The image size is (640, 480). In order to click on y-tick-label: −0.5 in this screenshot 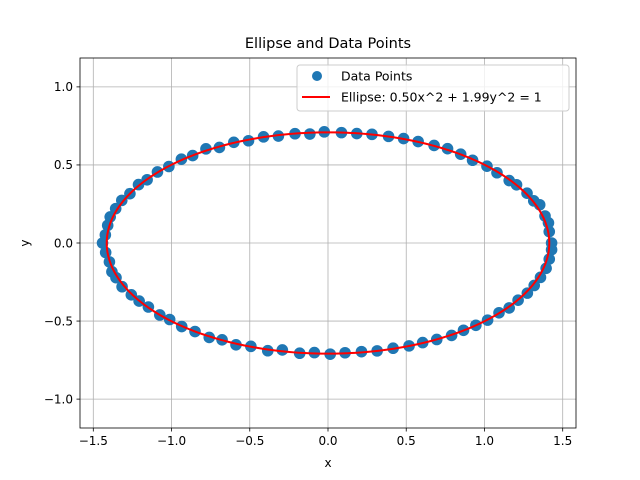, I will do `click(58, 321)`.